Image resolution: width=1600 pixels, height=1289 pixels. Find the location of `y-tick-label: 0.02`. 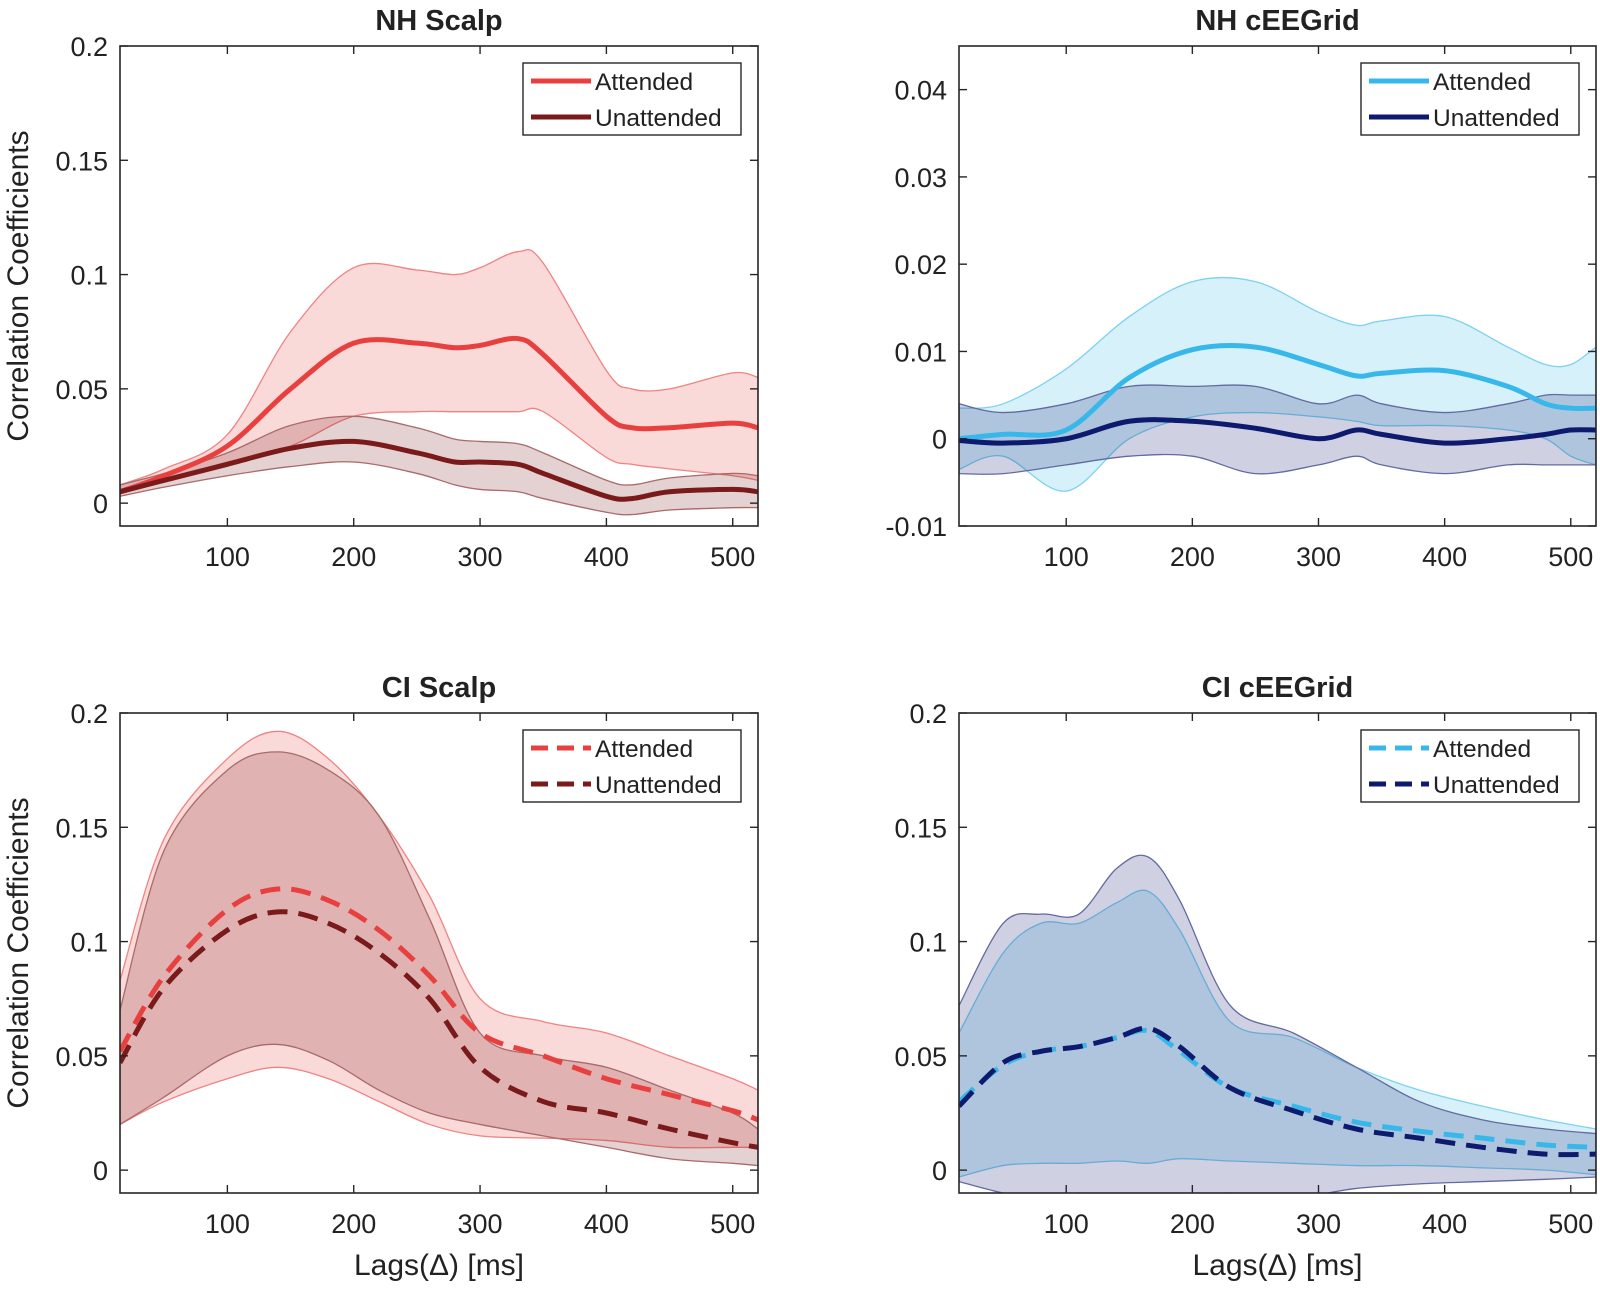

y-tick-label: 0.02 is located at coordinates (920, 265).